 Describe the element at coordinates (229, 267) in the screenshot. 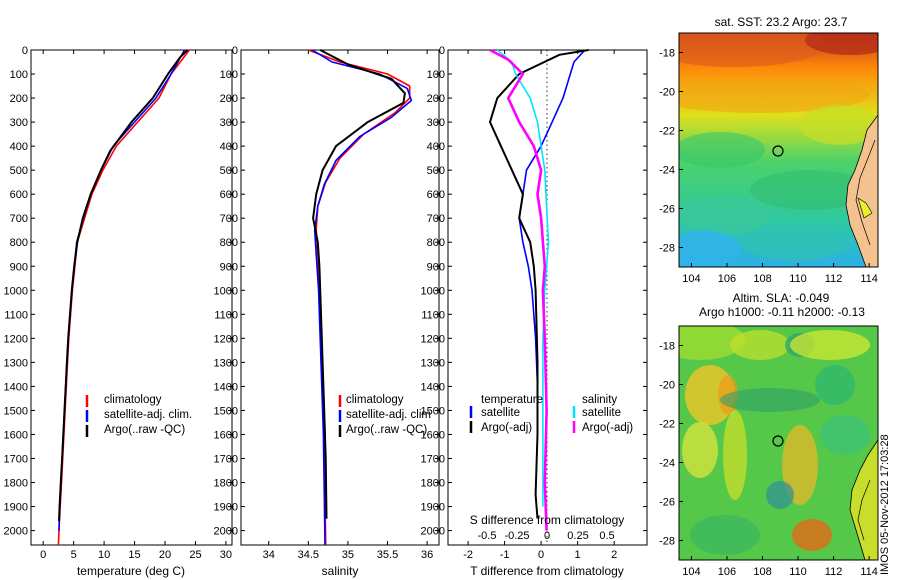

I see `depth-tick-label: 900` at that location.